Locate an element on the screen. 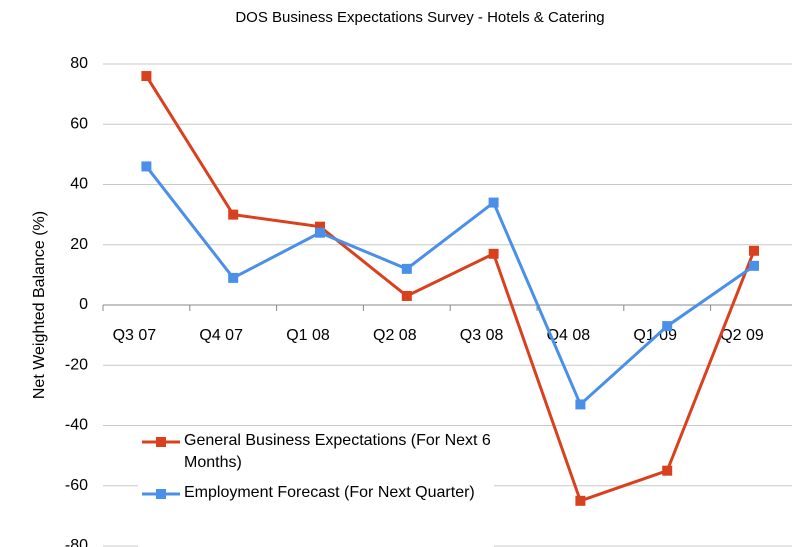 The image size is (794, 547). y-tick-label: -40 is located at coordinates (76, 425).